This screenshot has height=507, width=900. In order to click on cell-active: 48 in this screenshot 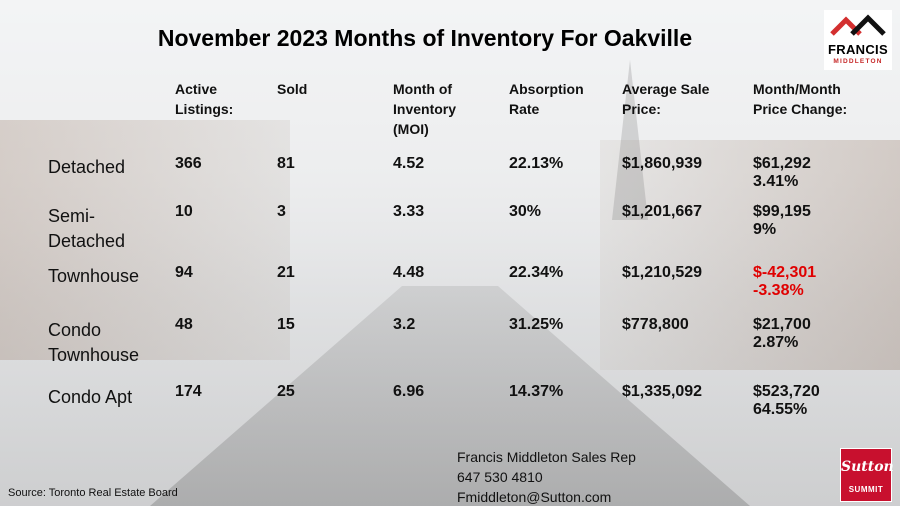, I will do `click(184, 324)`.